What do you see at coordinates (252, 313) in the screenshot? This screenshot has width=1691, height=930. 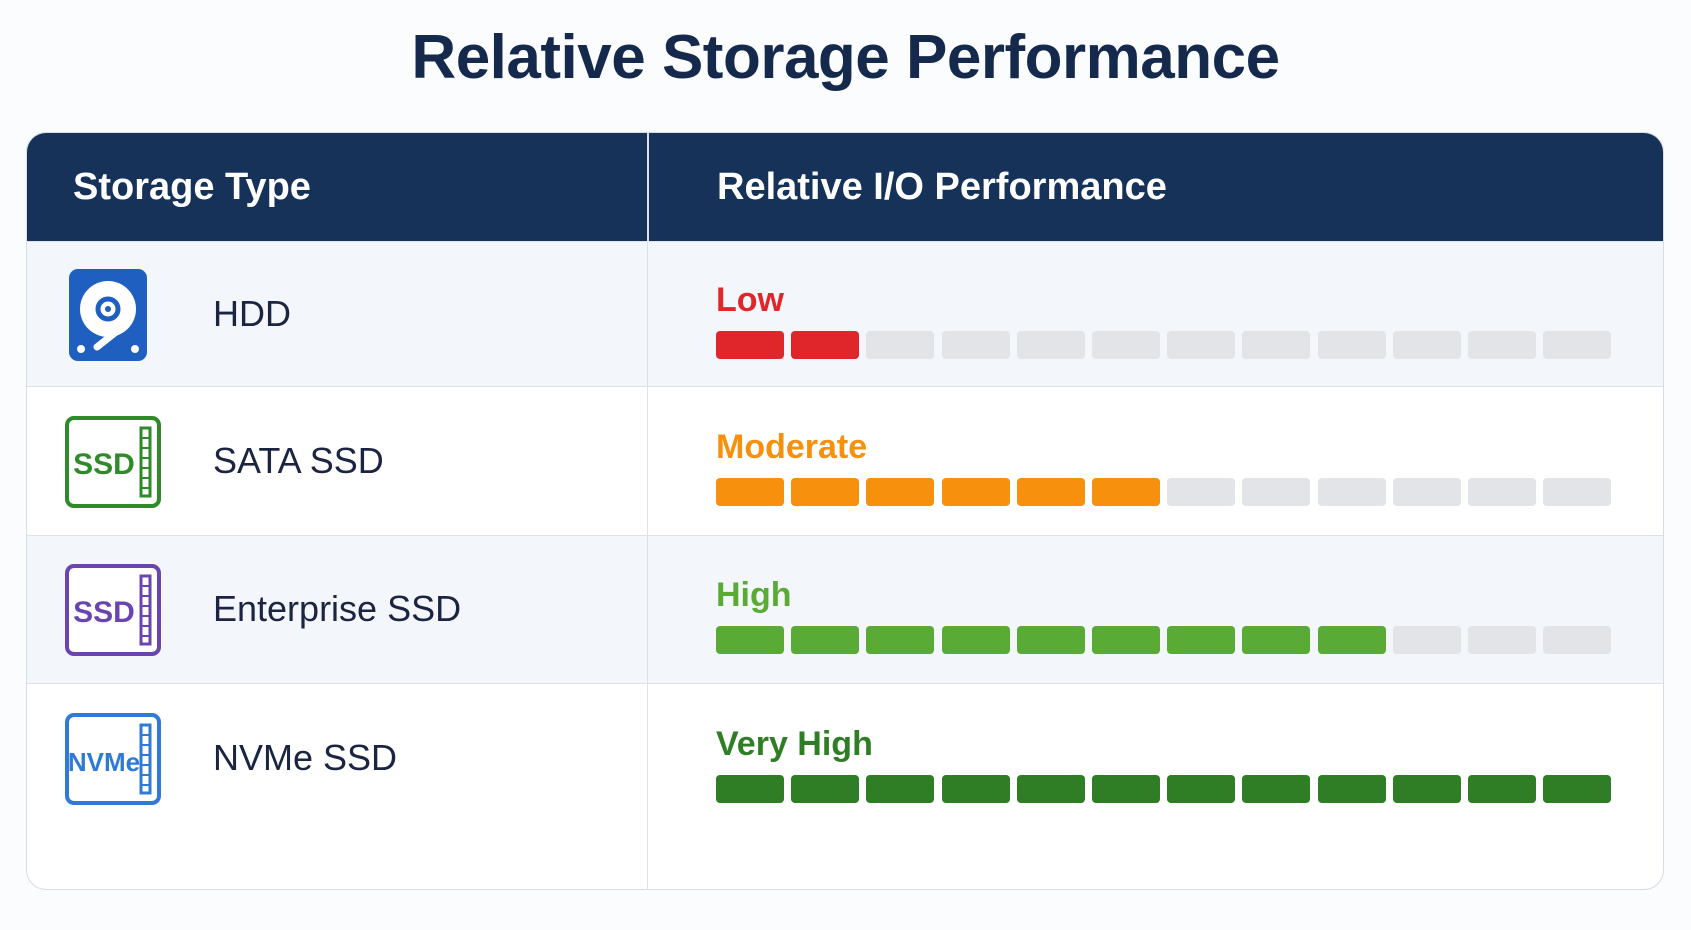 I see `storage-type-label: HDD` at bounding box center [252, 313].